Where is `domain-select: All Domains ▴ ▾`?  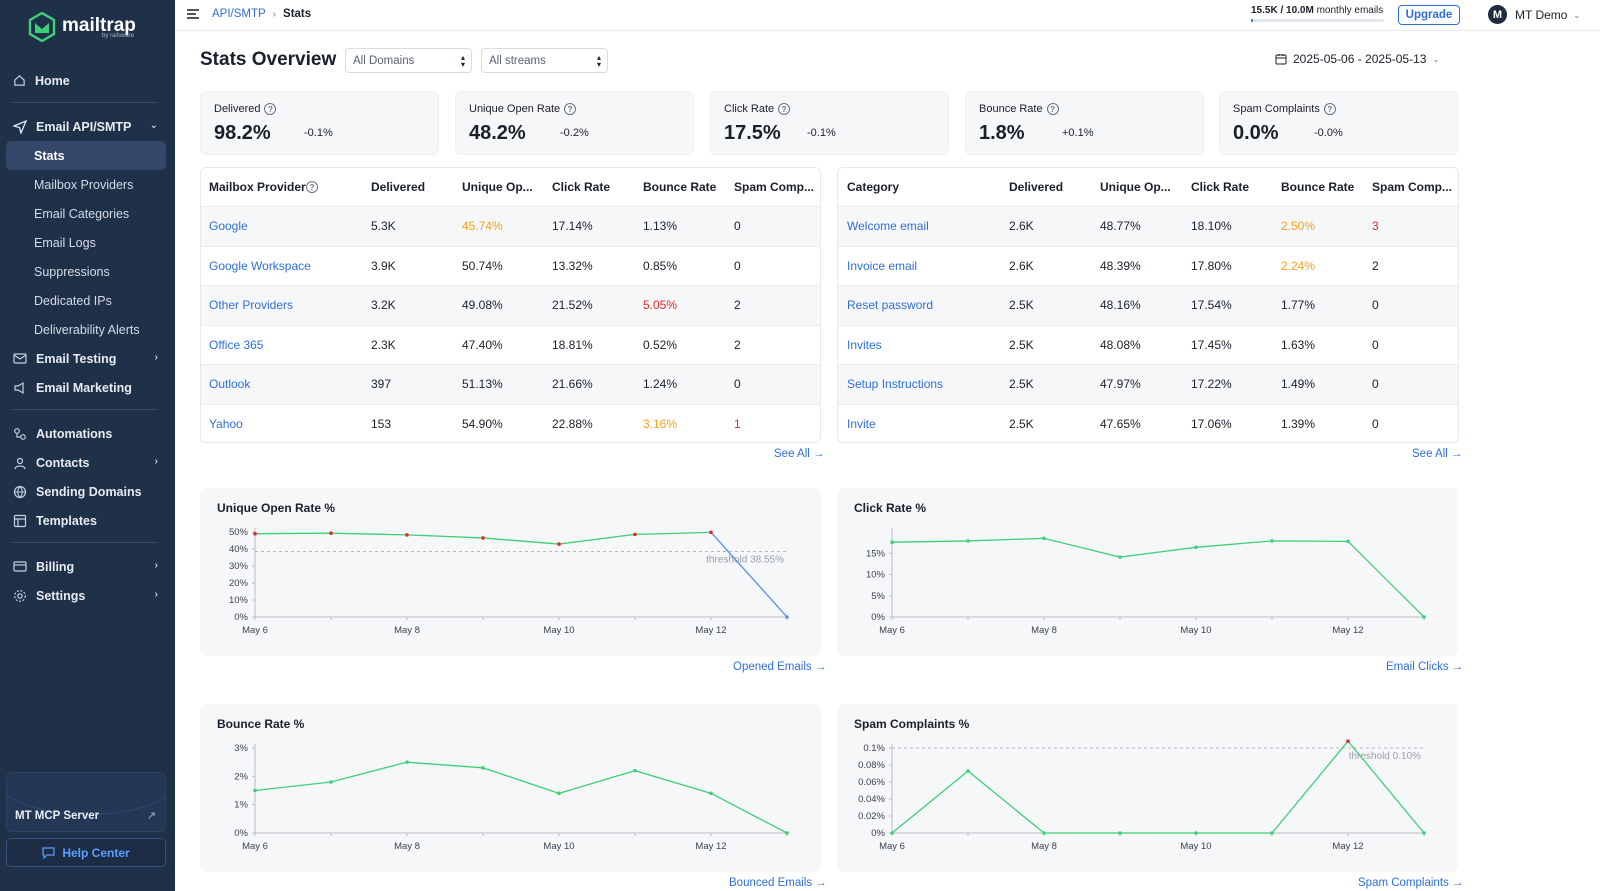
domain-select: All Domains ▴ ▾ is located at coordinates (408, 60).